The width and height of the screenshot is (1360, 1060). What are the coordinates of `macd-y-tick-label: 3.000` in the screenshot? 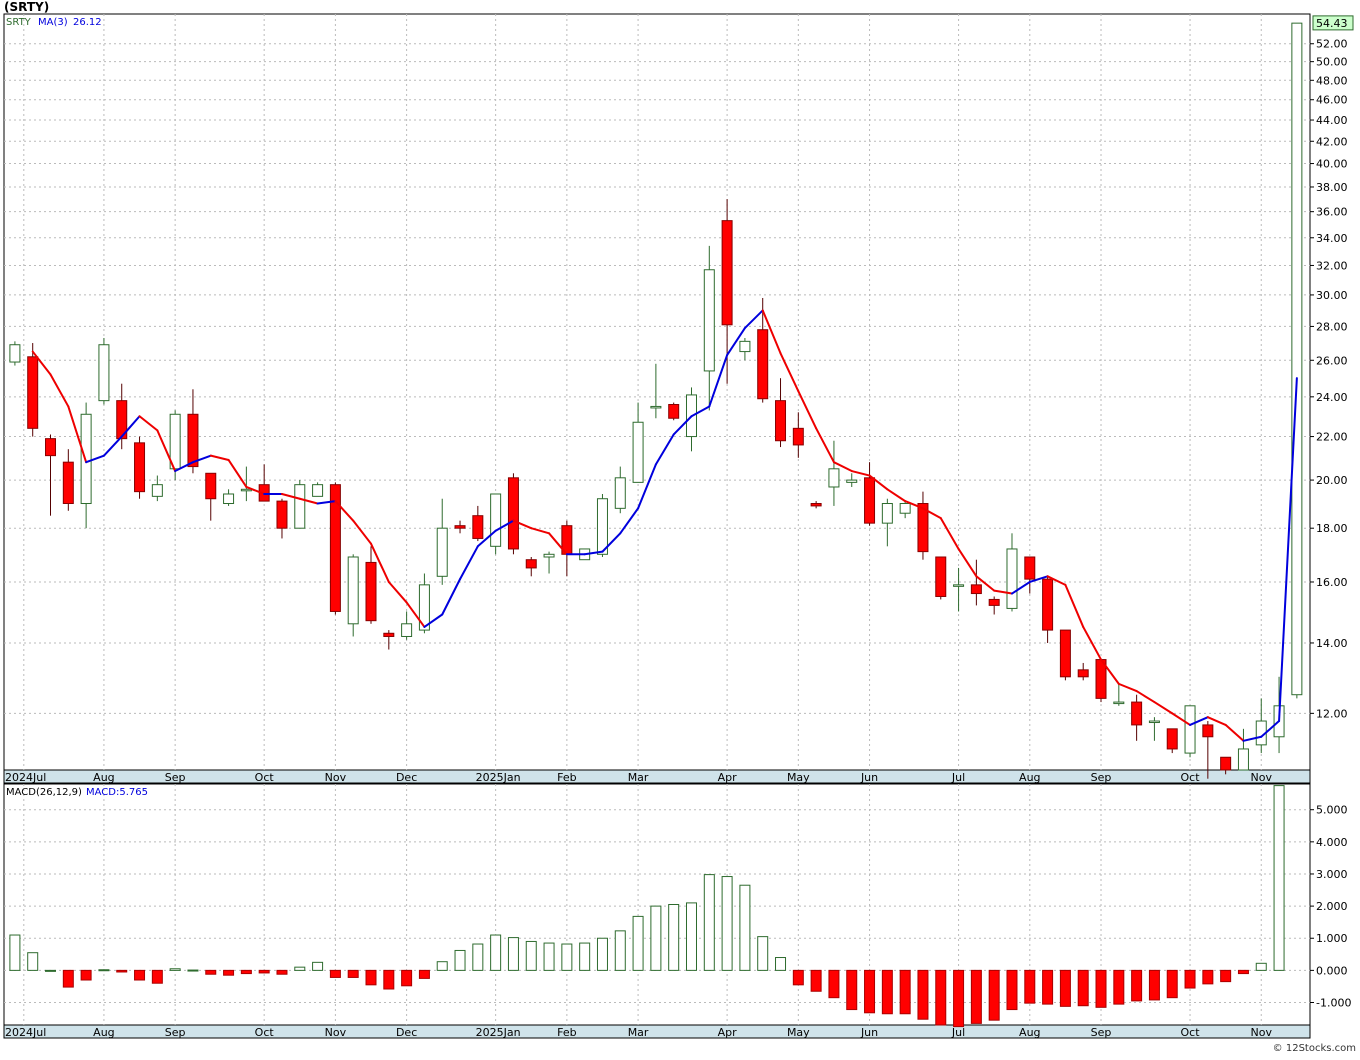 It's located at (1332, 874).